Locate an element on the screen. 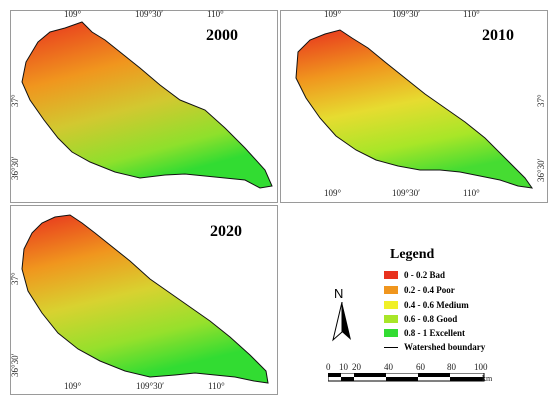 The height and width of the screenshot is (405, 550). scale-label-10: 10 is located at coordinates (343, 367).